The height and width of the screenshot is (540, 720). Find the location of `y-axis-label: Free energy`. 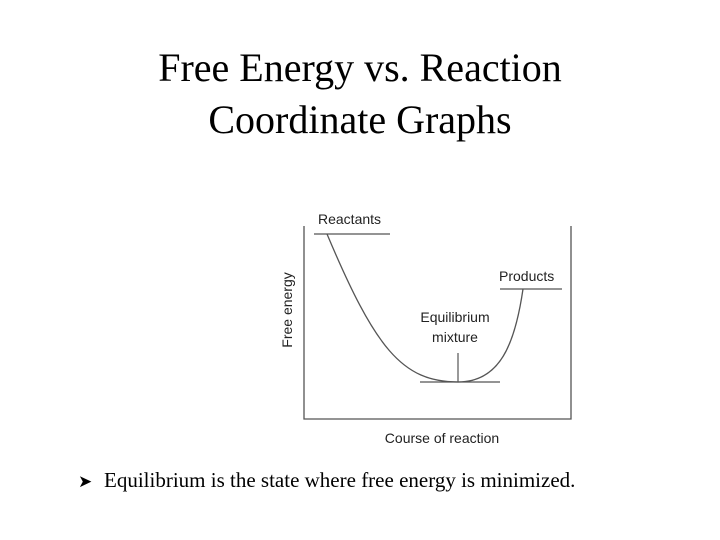

y-axis-label: Free energy is located at coordinates (287, 309).